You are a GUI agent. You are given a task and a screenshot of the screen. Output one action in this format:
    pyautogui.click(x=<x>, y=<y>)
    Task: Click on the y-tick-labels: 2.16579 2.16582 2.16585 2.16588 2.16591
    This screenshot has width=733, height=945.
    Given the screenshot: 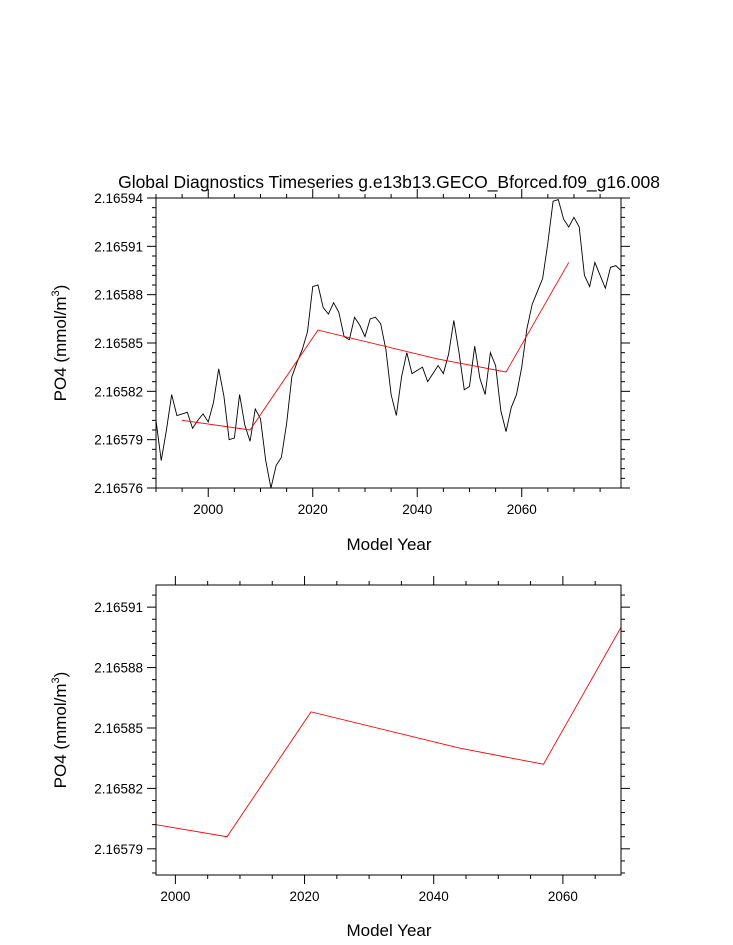 What is the action you would take?
    pyautogui.click(x=118, y=728)
    